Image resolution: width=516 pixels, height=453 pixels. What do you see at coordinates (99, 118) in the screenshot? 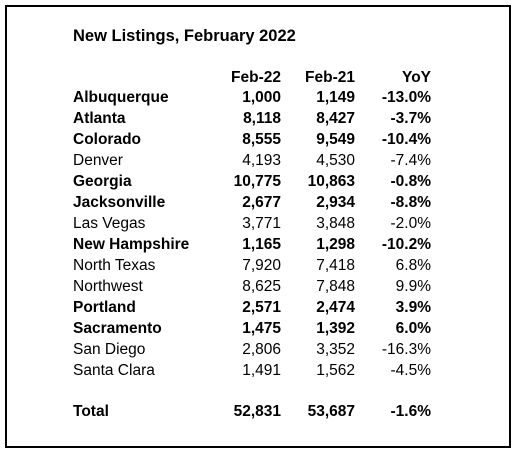
I see `row-label: Atlanta` at bounding box center [99, 118].